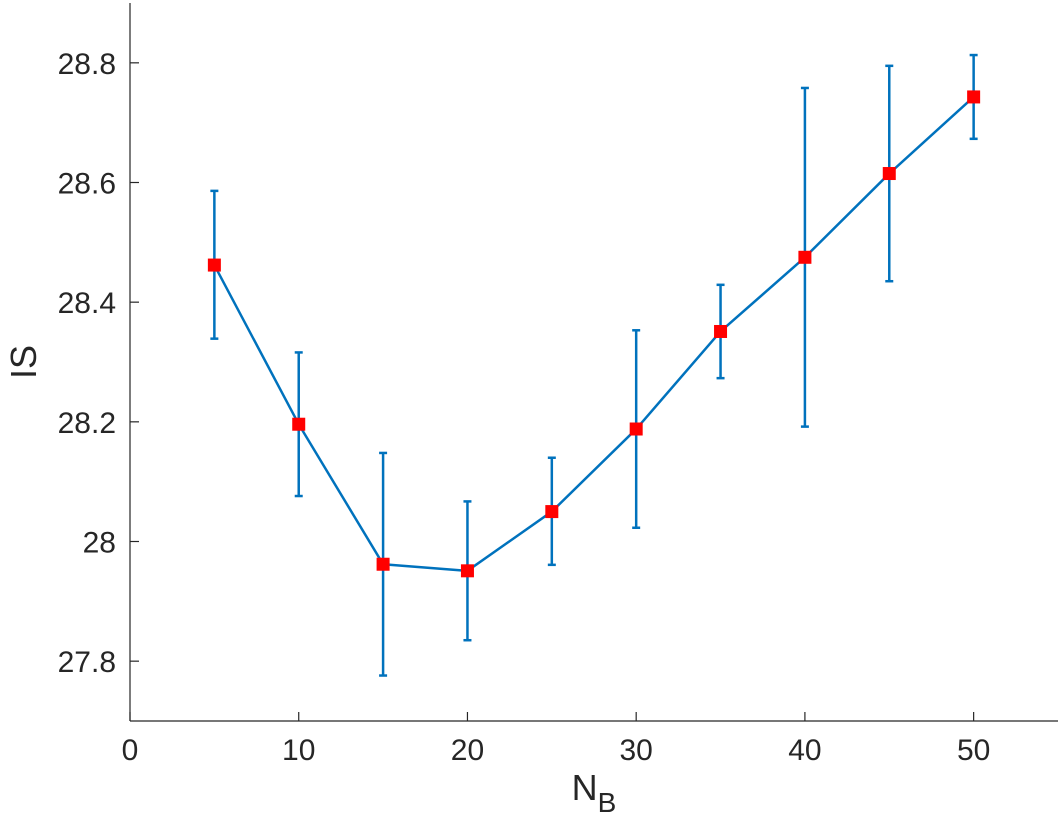  I want to click on x-tick-label: 50, so click(973, 750).